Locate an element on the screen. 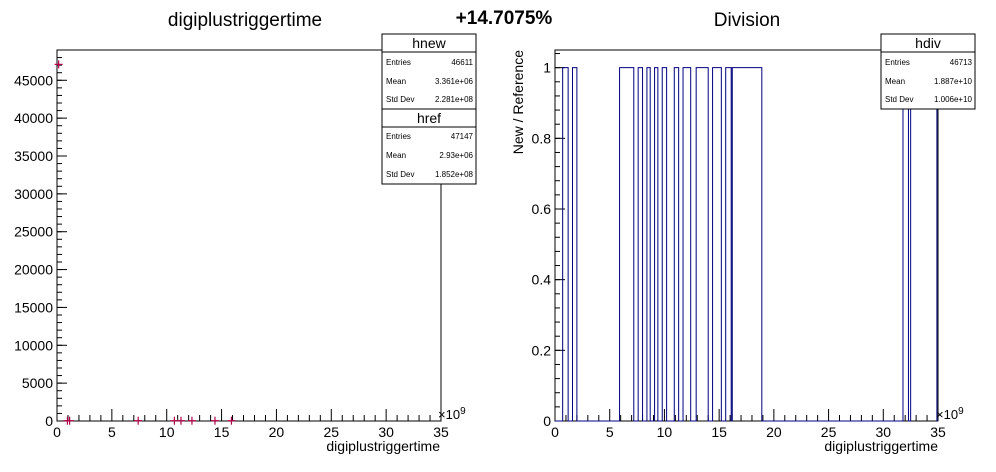 This screenshot has height=472, width=996. right-x-tick-label: 0 is located at coordinates (555, 432).